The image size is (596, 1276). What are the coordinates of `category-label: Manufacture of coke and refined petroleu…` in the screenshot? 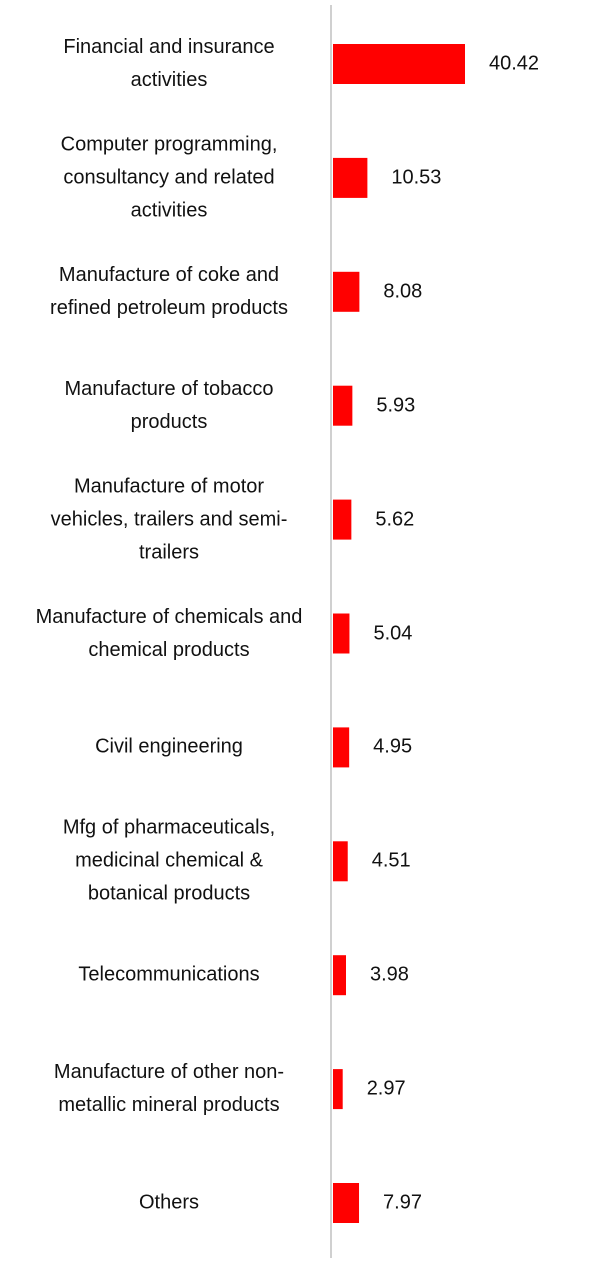 It's located at (169, 292).